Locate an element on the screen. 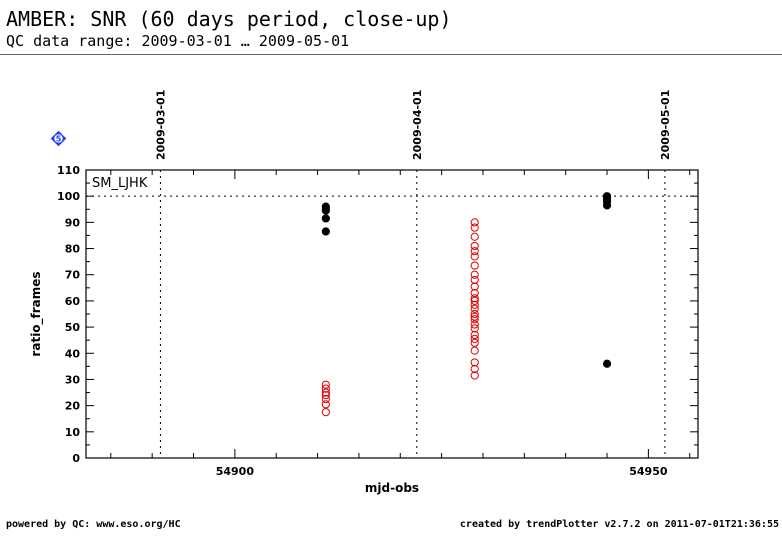  chart-annotation: SM_LJHK is located at coordinates (120, 183).